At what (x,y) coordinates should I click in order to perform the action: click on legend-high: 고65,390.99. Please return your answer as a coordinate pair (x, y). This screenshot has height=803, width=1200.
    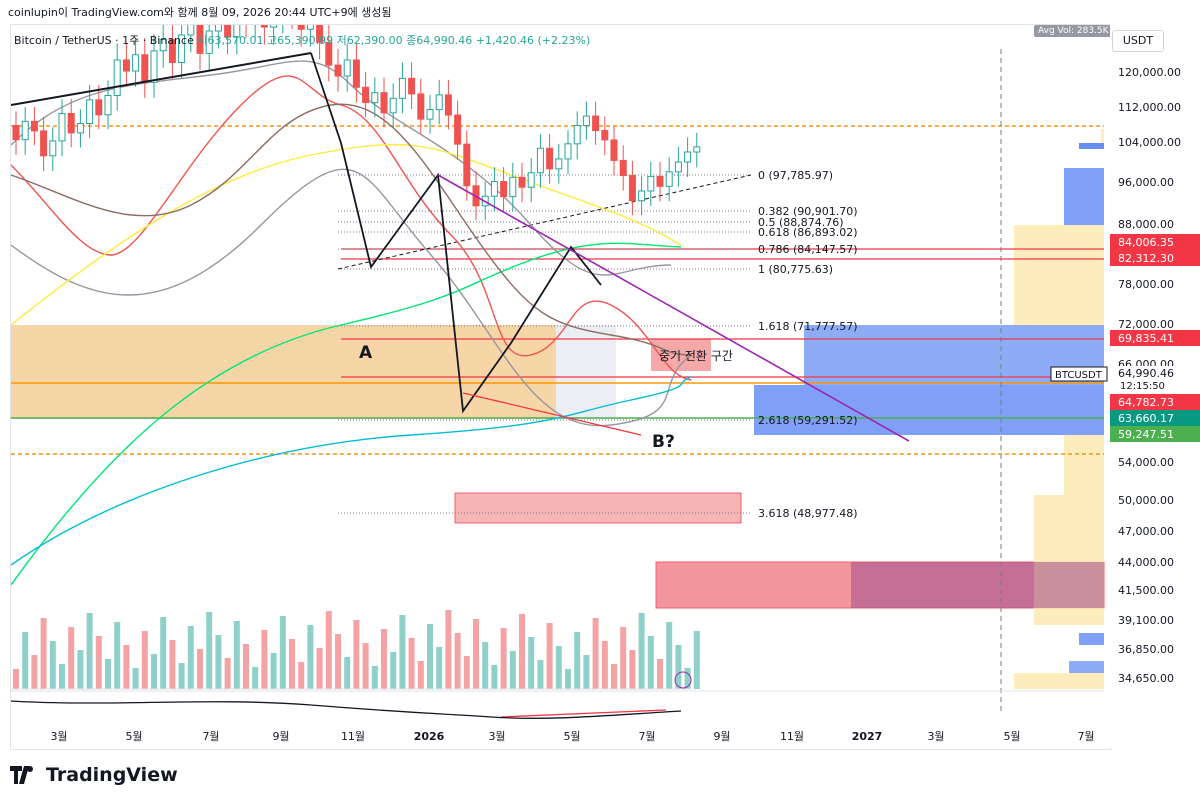
    Looking at the image, I should click on (300, 40).